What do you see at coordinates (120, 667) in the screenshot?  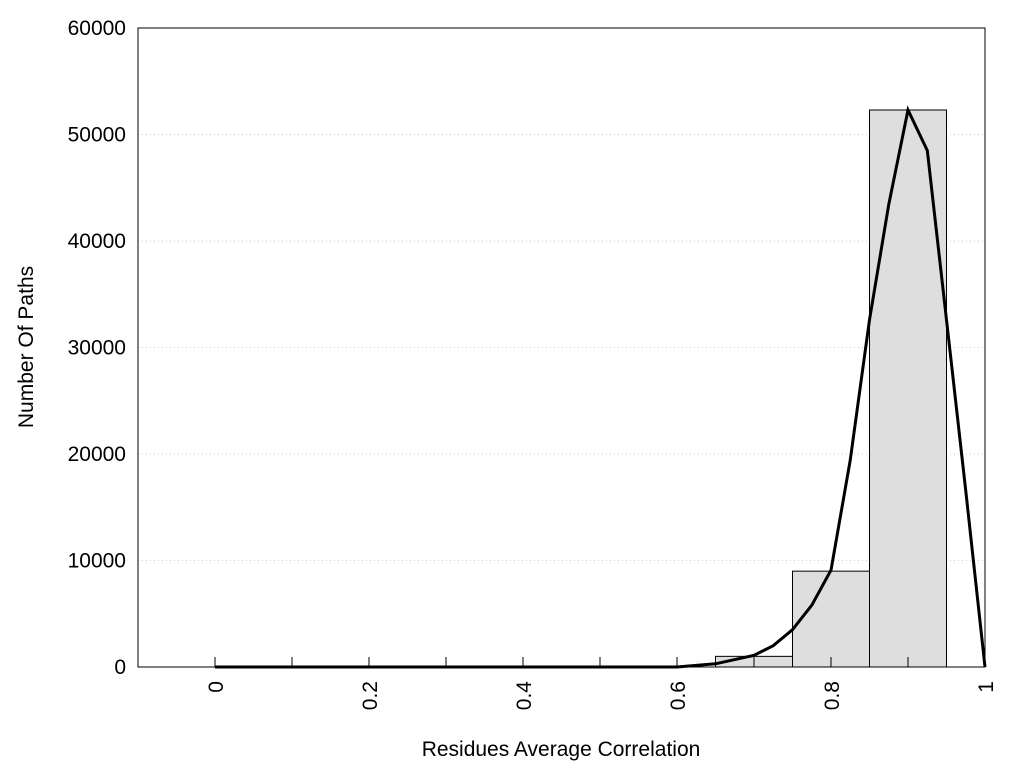 I see `y-tick-label: 0` at bounding box center [120, 667].